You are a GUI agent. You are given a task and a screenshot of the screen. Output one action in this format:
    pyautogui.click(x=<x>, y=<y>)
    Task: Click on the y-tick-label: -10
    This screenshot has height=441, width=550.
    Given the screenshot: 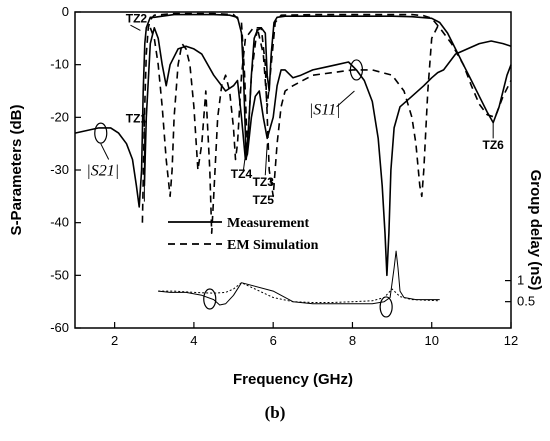 What is the action you would take?
    pyautogui.click(x=59, y=64)
    